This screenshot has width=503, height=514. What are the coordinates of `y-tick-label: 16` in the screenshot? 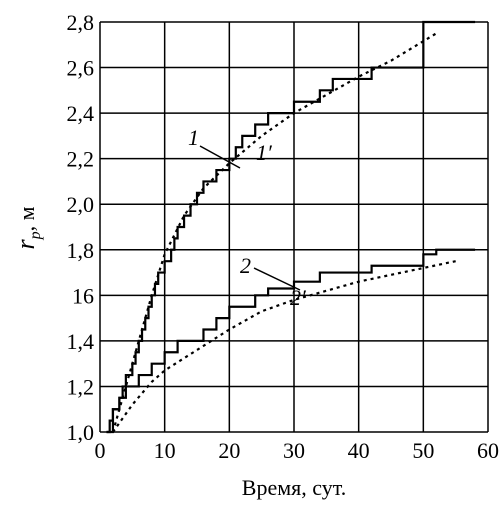 It's located at (83, 295).